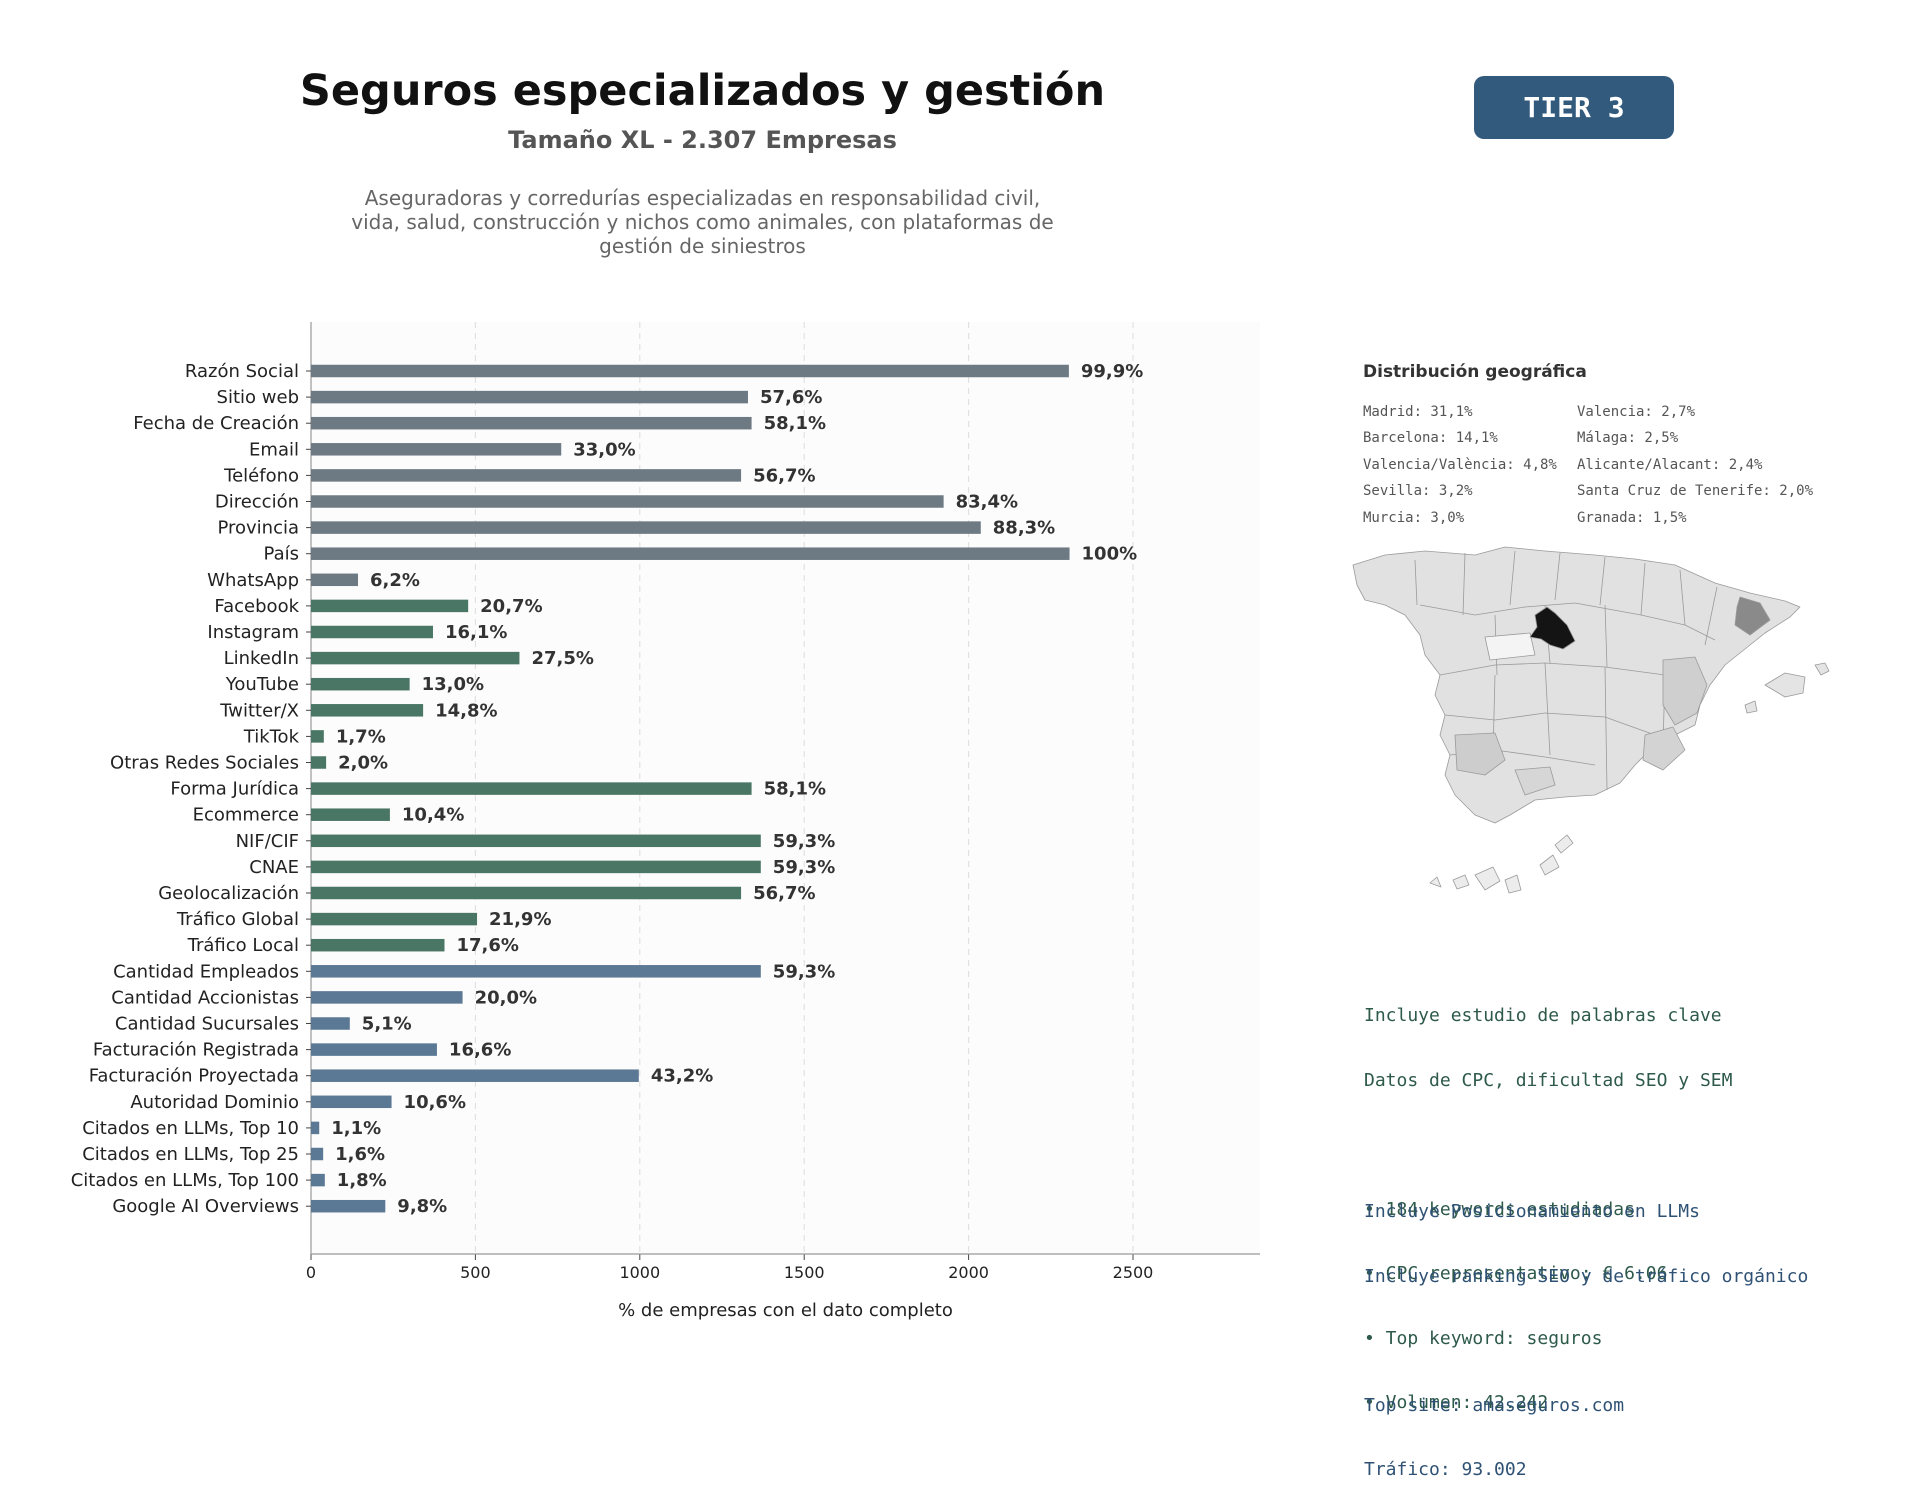 The image size is (1920, 1502). What do you see at coordinates (1516, 1273) in the screenshot?
I see `keywords-bullet: • CPC representativo: € 6.06` at bounding box center [1516, 1273].